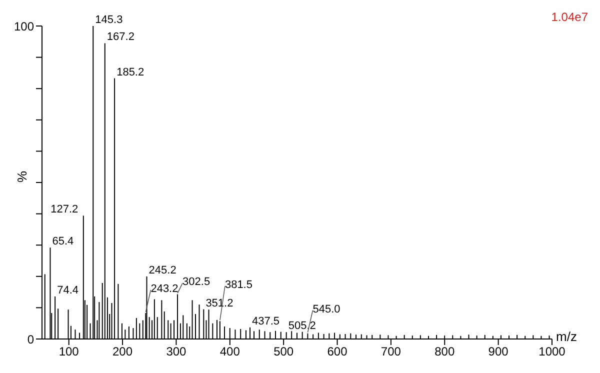 This screenshot has width=600, height=373. What do you see at coordinates (552, 351) in the screenshot?
I see `x-tick-label: 1000` at bounding box center [552, 351].